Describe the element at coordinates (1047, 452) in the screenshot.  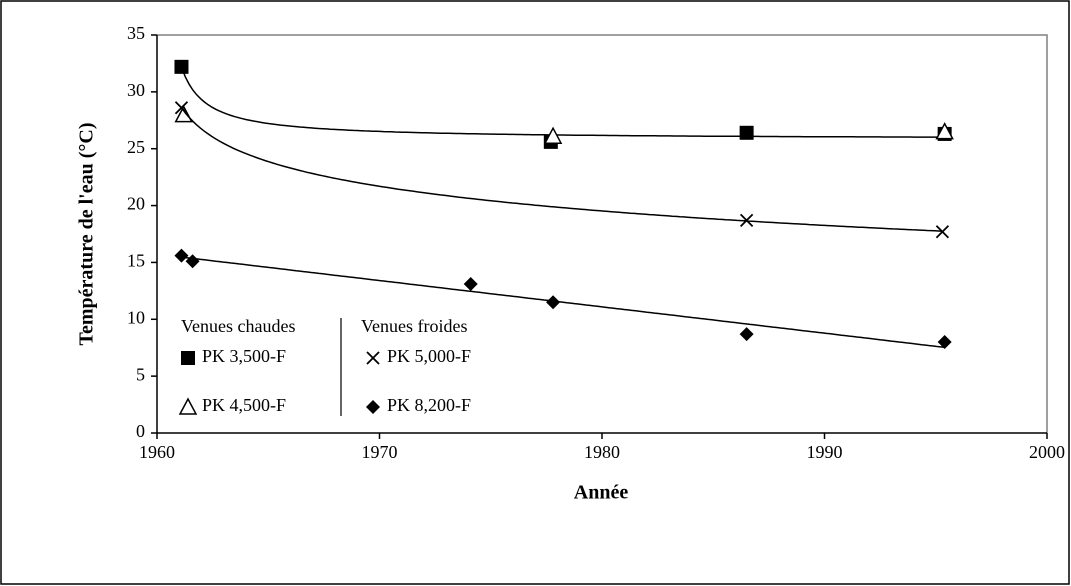
I see `x-tick-label: 2000` at that location.